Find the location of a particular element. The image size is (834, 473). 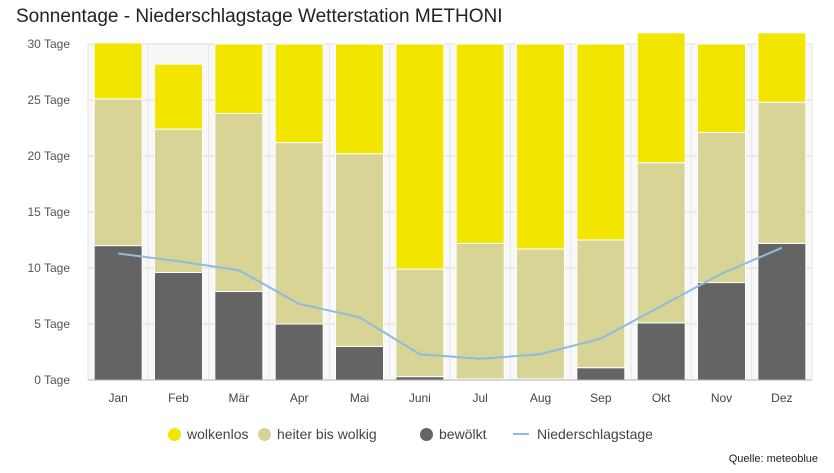

legend-item-bewoelkt: bewölkt is located at coordinates (453, 434).